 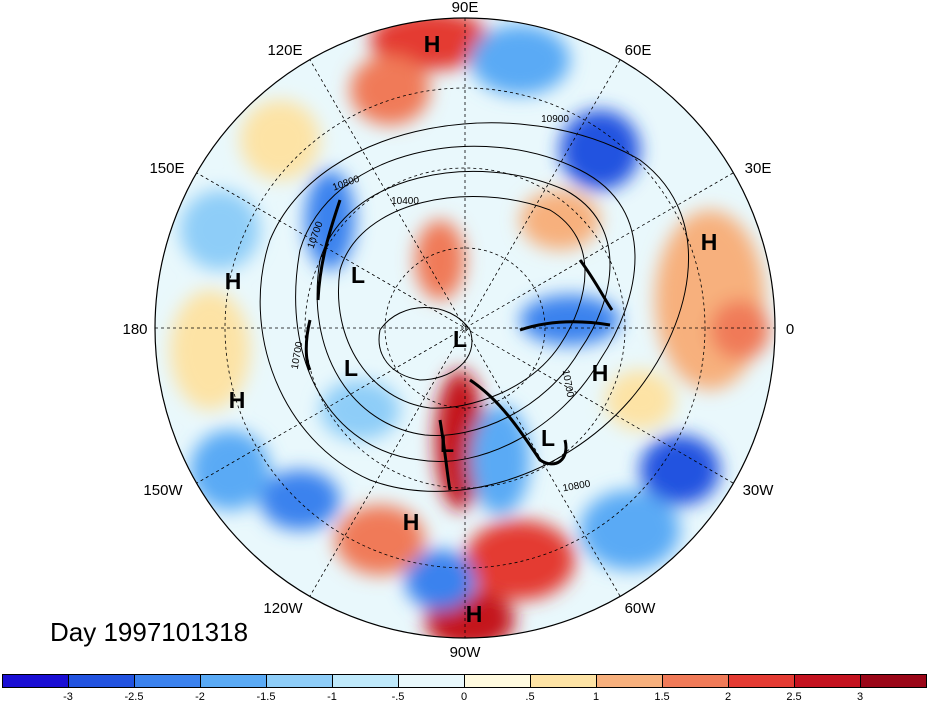 What do you see at coordinates (163, 490) in the screenshot?
I see `longitude-label: 150W` at bounding box center [163, 490].